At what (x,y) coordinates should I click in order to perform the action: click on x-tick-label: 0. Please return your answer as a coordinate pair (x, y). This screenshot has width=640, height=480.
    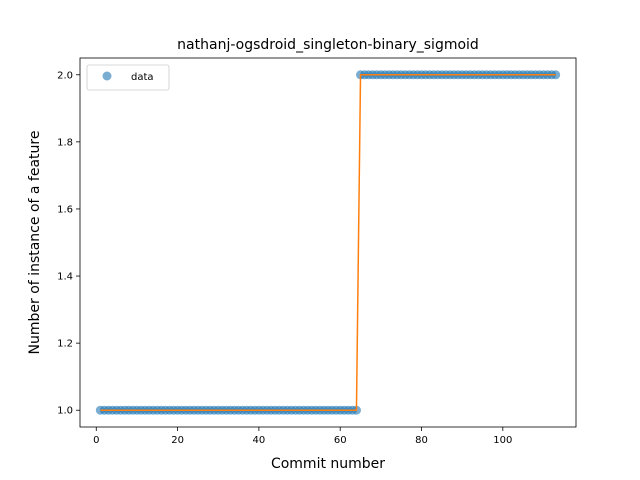
    Looking at the image, I should click on (96, 440).